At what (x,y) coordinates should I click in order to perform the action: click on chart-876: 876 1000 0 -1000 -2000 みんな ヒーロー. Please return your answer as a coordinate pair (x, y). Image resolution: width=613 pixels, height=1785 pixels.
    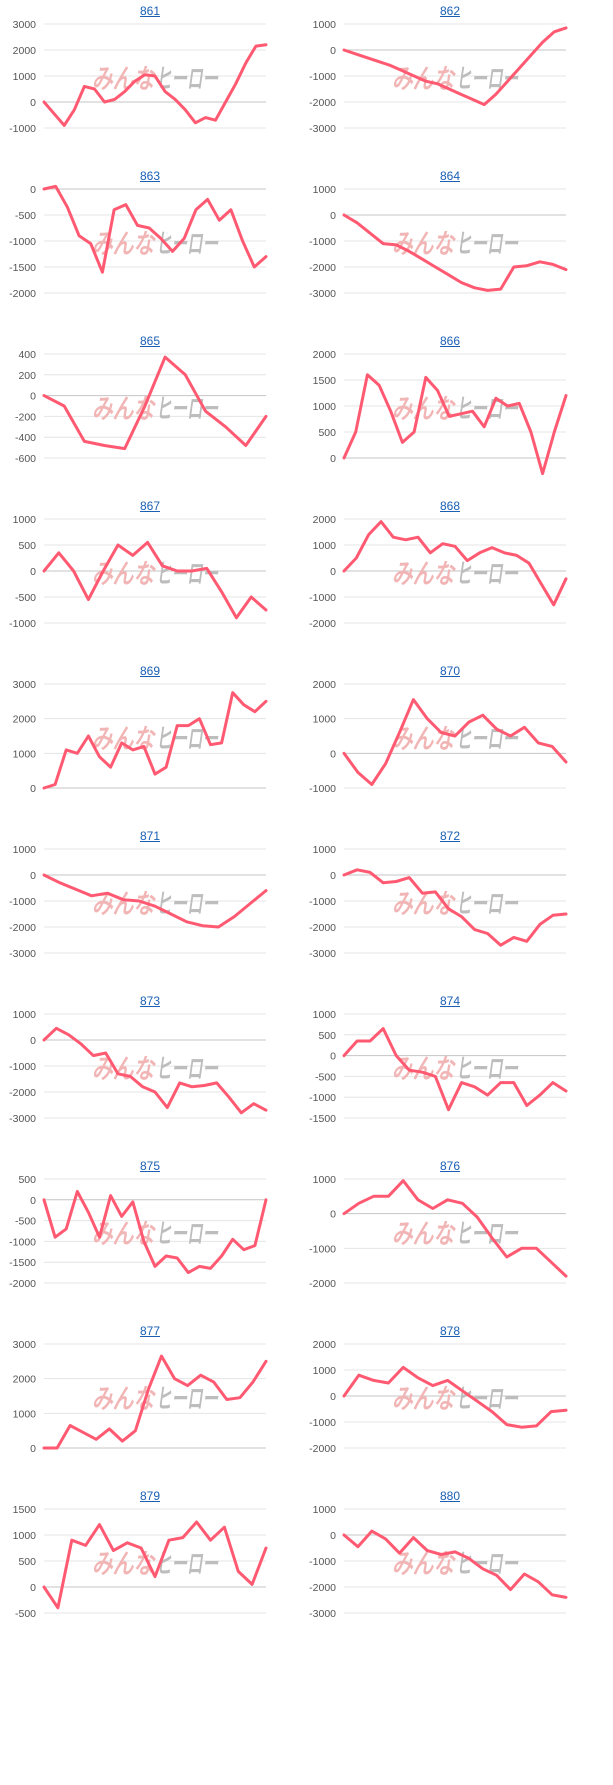
    Looking at the image, I should click on (450, 1237).